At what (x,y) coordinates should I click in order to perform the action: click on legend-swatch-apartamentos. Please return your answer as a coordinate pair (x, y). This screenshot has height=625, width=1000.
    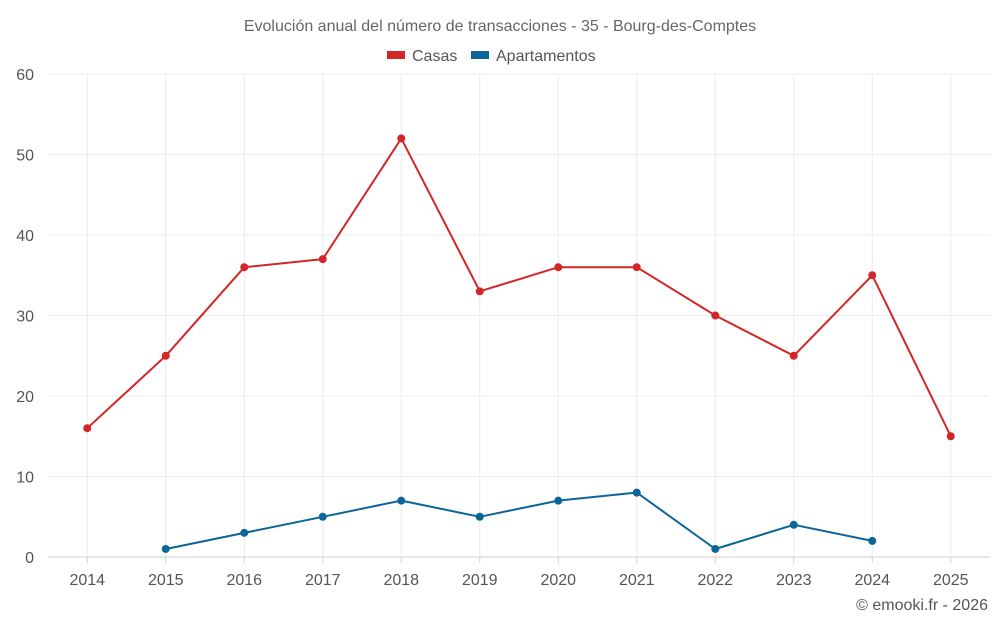
    Looking at the image, I should click on (480, 55).